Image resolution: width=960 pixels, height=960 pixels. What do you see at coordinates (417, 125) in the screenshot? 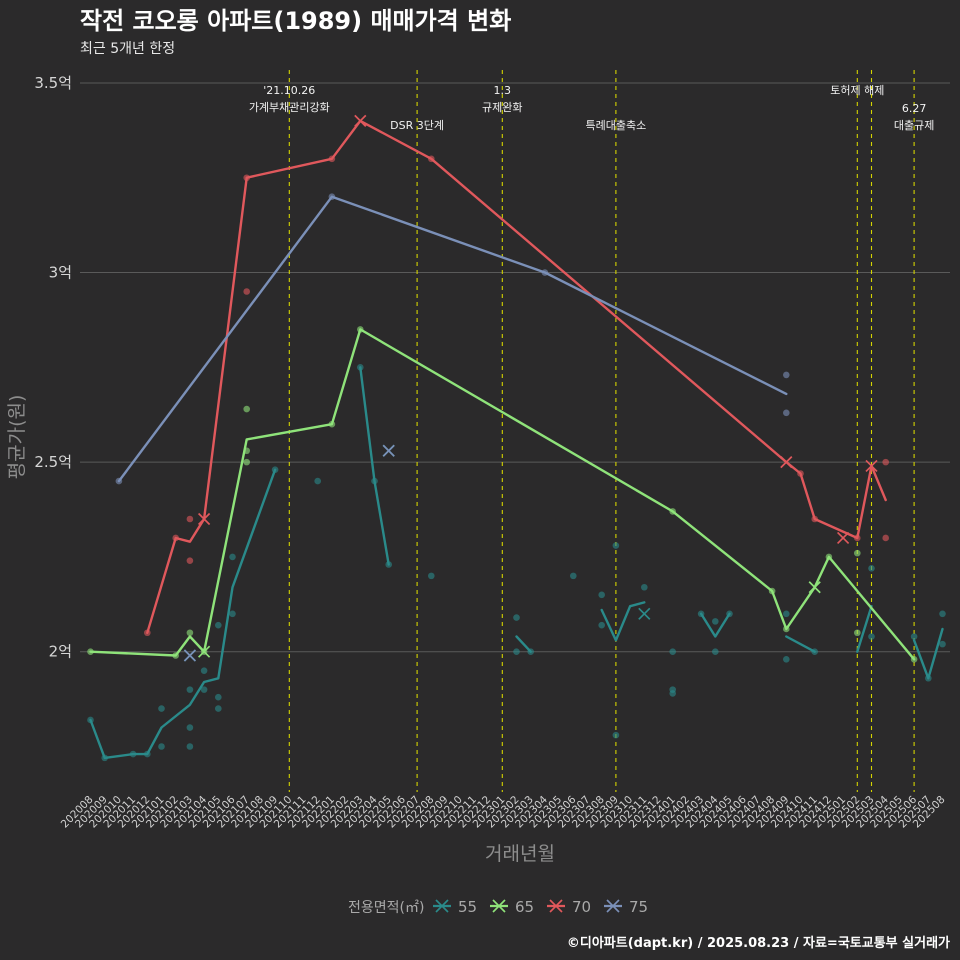
I see `annotation-label: DSR 3단계` at bounding box center [417, 125].